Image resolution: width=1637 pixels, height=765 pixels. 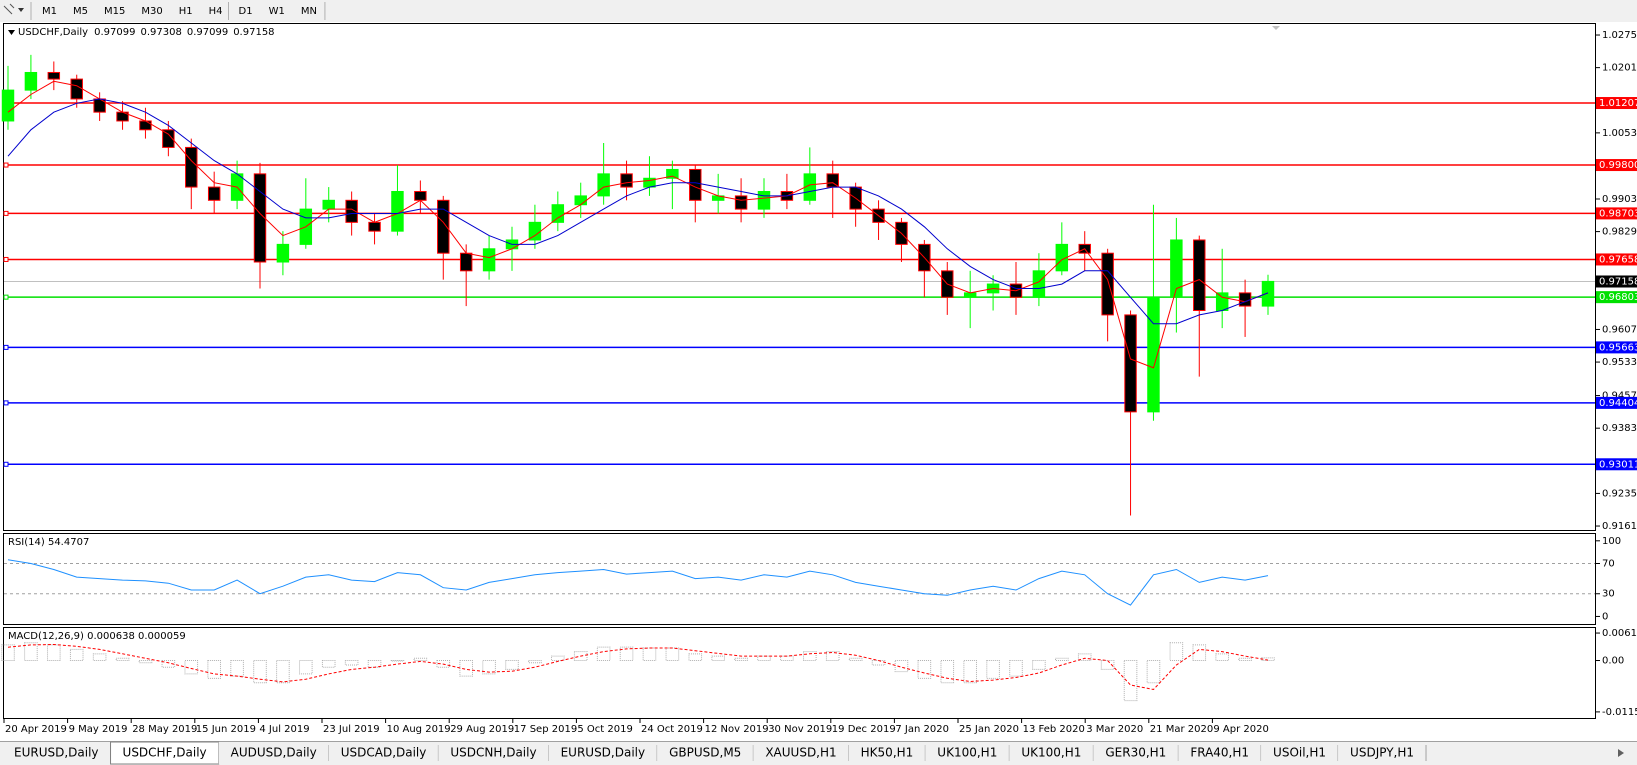 I want to click on timeframe-button: D1, so click(x=246, y=11).